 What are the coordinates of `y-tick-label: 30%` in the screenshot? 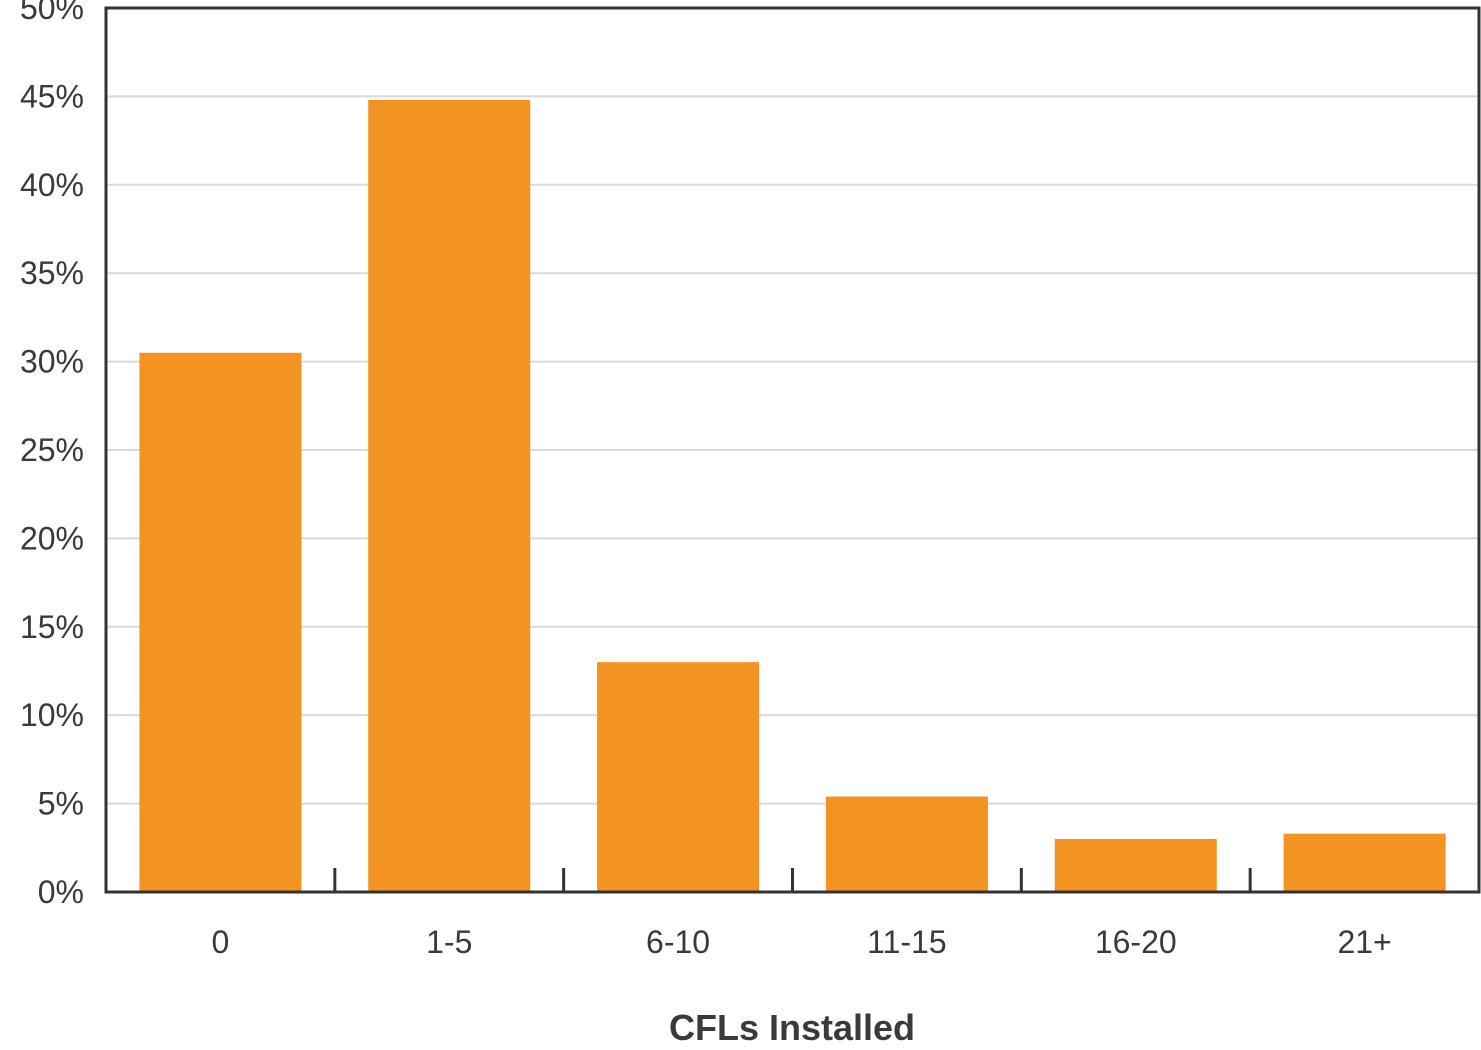 It's located at (52, 362).